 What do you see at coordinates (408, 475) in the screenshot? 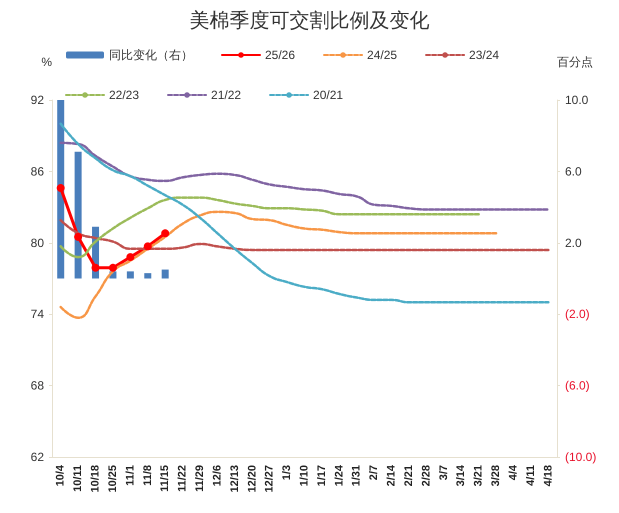
I see `x-tick-label: 2/21` at bounding box center [408, 475].